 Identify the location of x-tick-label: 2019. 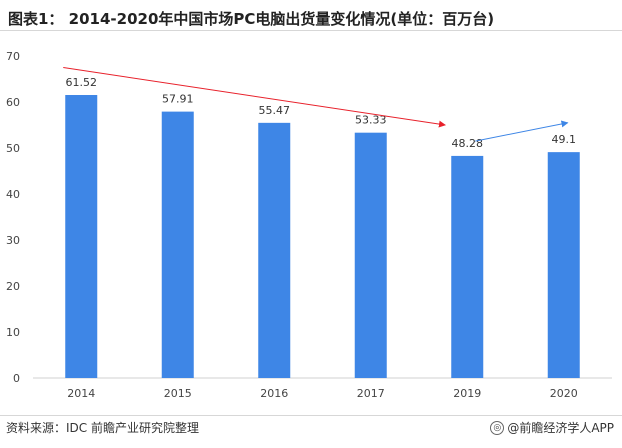
(467, 393).